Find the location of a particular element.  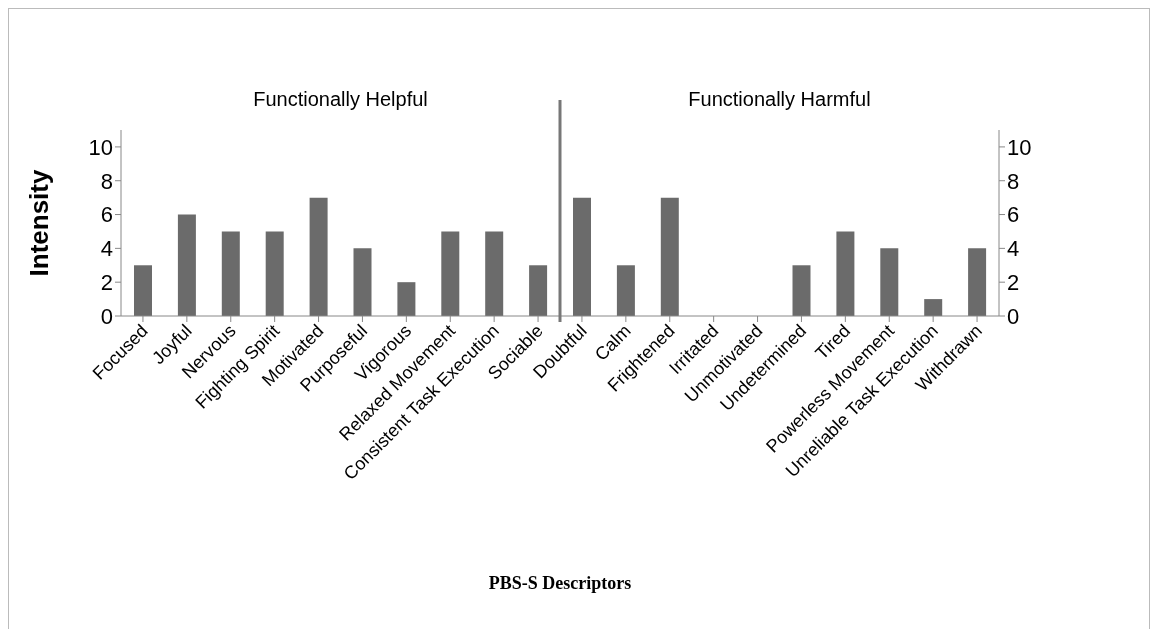

text: Functionally Harmful is located at coordinates (779, 99).